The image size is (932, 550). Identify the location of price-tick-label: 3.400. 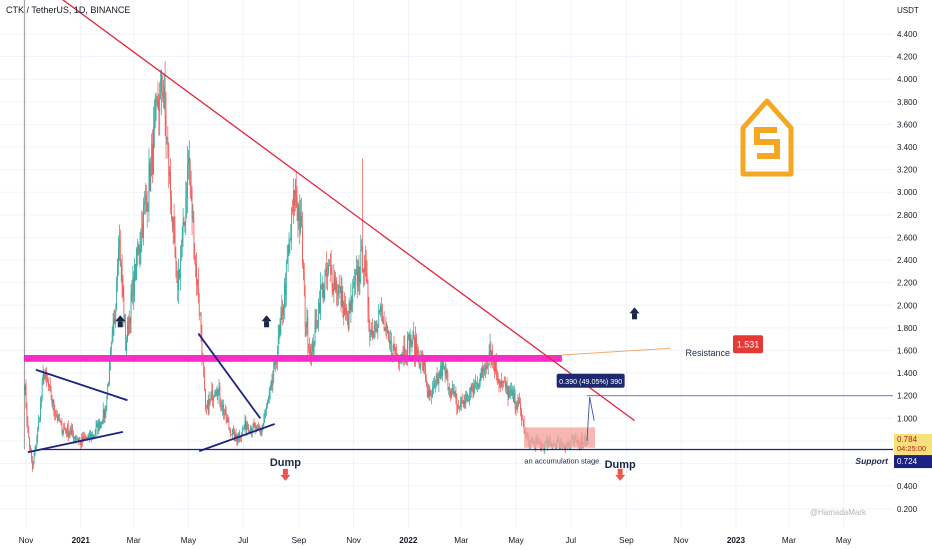
(907, 147).